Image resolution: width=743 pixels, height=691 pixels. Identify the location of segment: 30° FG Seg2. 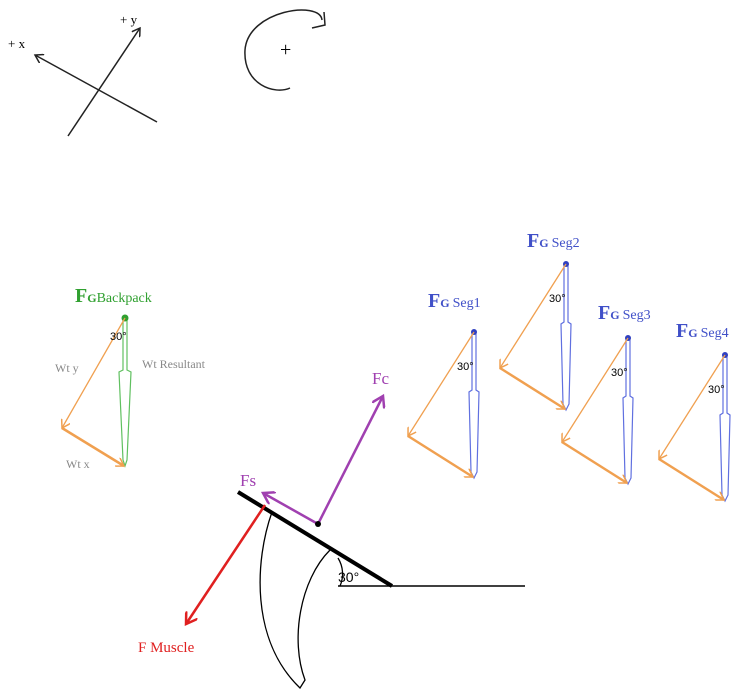
(539, 321).